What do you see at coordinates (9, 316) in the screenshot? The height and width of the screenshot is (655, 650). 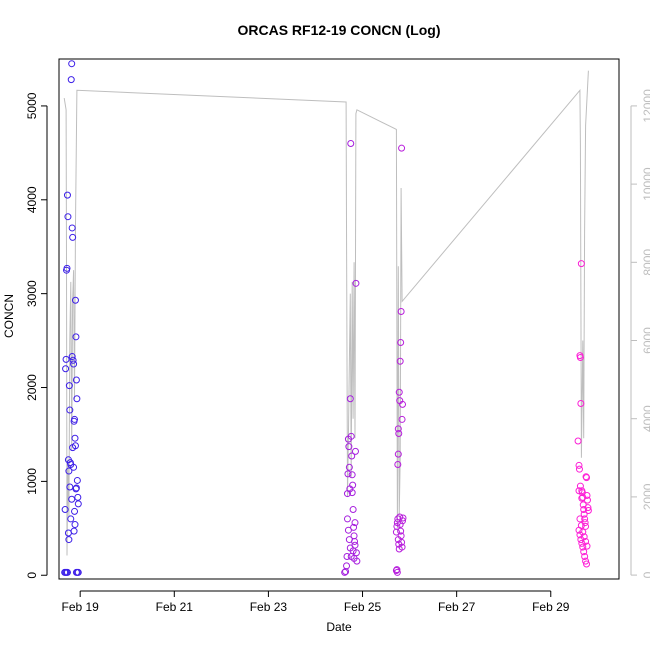 I see `y-axis-label: CONCN` at bounding box center [9, 316].